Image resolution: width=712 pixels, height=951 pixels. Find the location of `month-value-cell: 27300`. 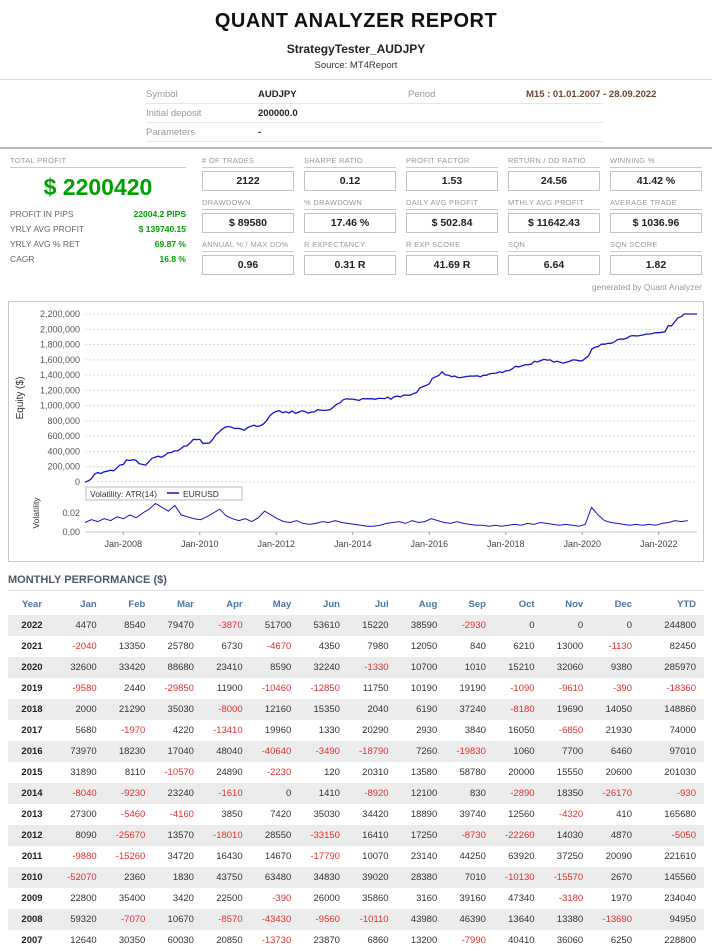

month-value-cell: 27300 is located at coordinates (83, 814).